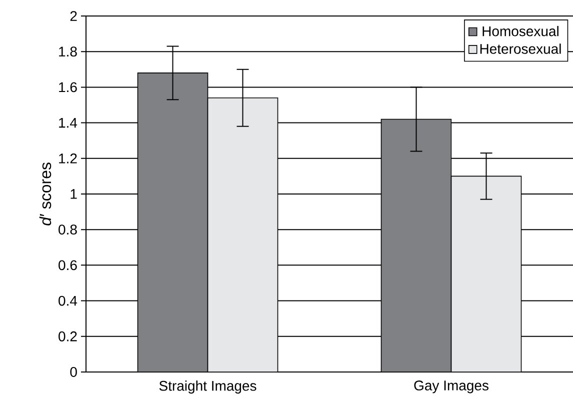  Describe the element at coordinates (45, 194) in the screenshot. I see `y-axis-title: d′ scores` at that location.